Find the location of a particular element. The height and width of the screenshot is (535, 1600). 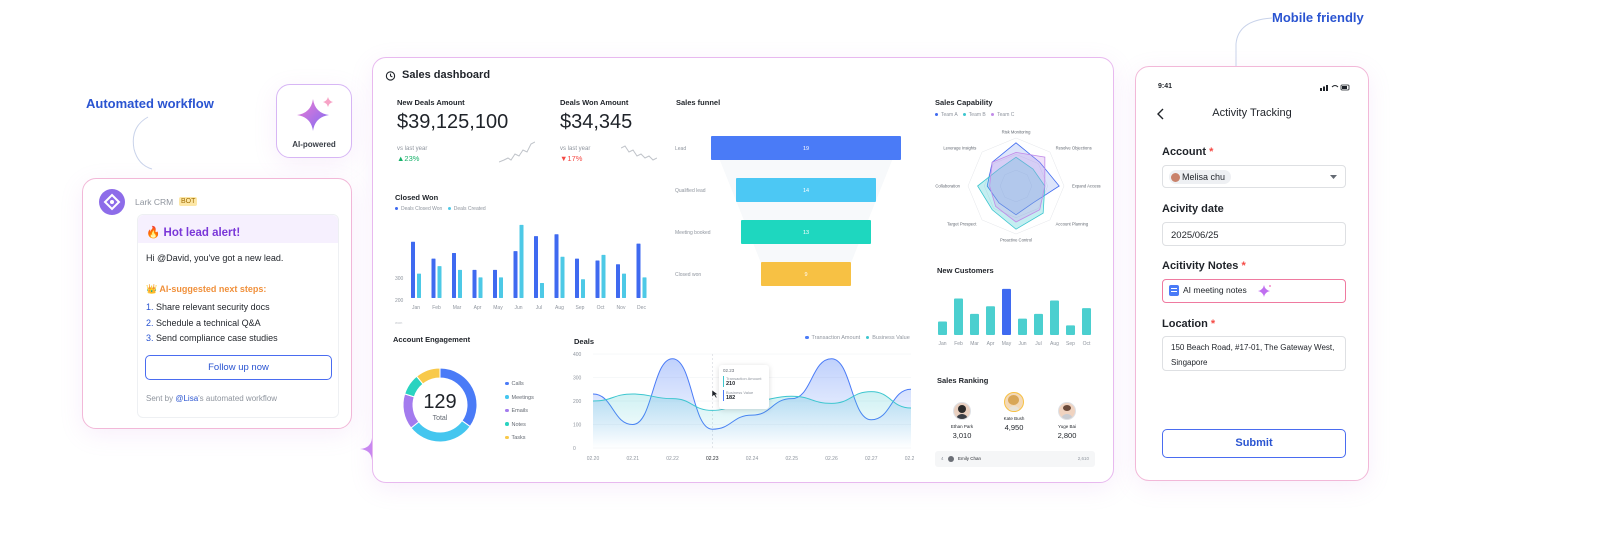

radar-axis-label: Proactive Control is located at coordinates (1016, 240).